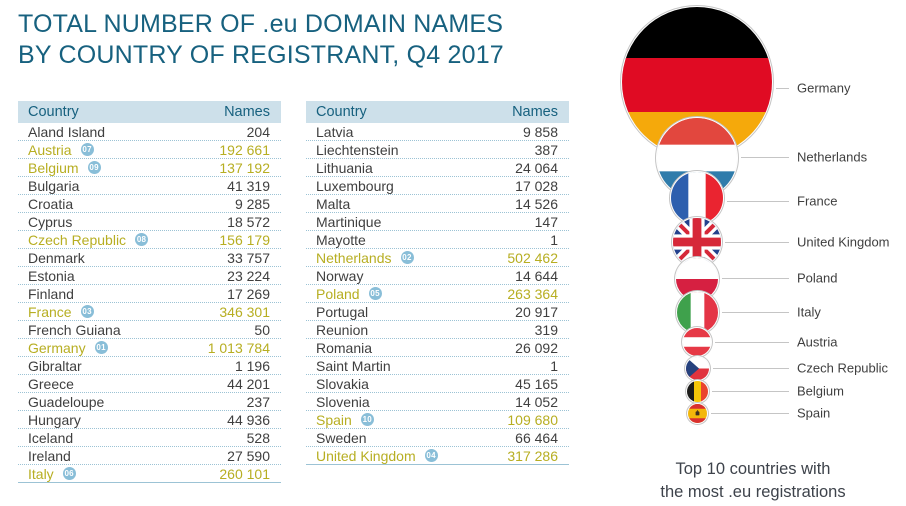  What do you see at coordinates (365, 257) in the screenshot?
I see `country-cell: Netherlands 02` at bounding box center [365, 257].